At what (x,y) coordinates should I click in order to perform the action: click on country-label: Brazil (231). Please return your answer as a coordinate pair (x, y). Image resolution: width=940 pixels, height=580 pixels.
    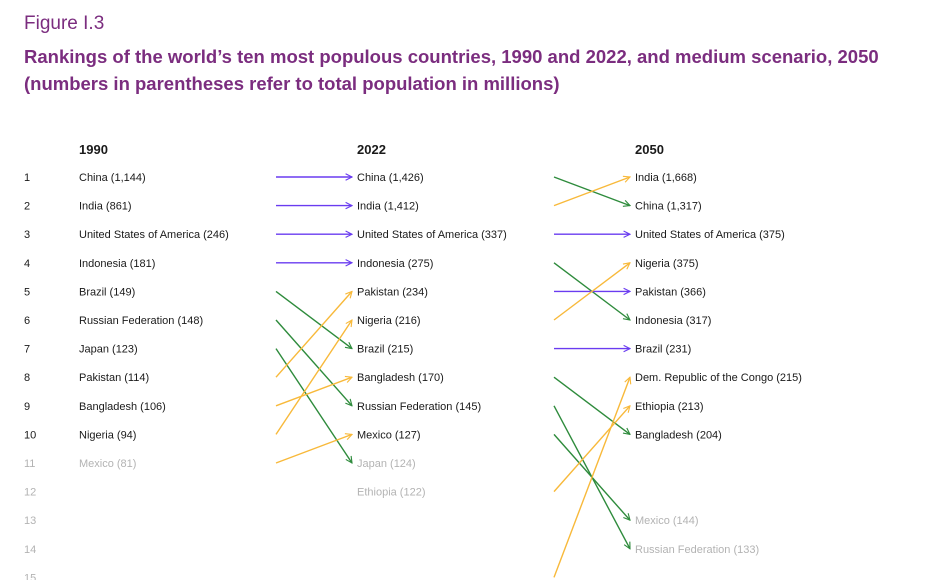
    Looking at the image, I should click on (663, 350).